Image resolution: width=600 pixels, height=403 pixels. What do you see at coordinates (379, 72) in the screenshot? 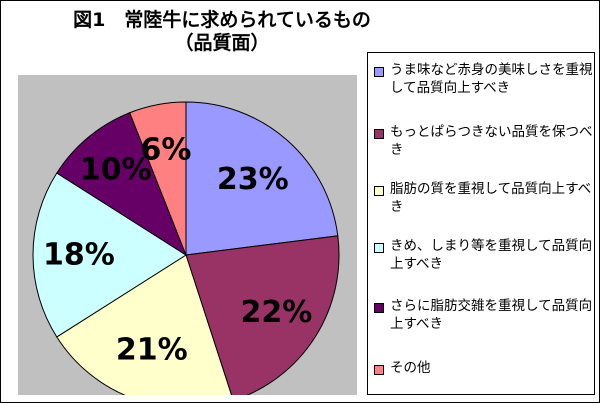
I see `legend-swatch-akami` at bounding box center [379, 72].